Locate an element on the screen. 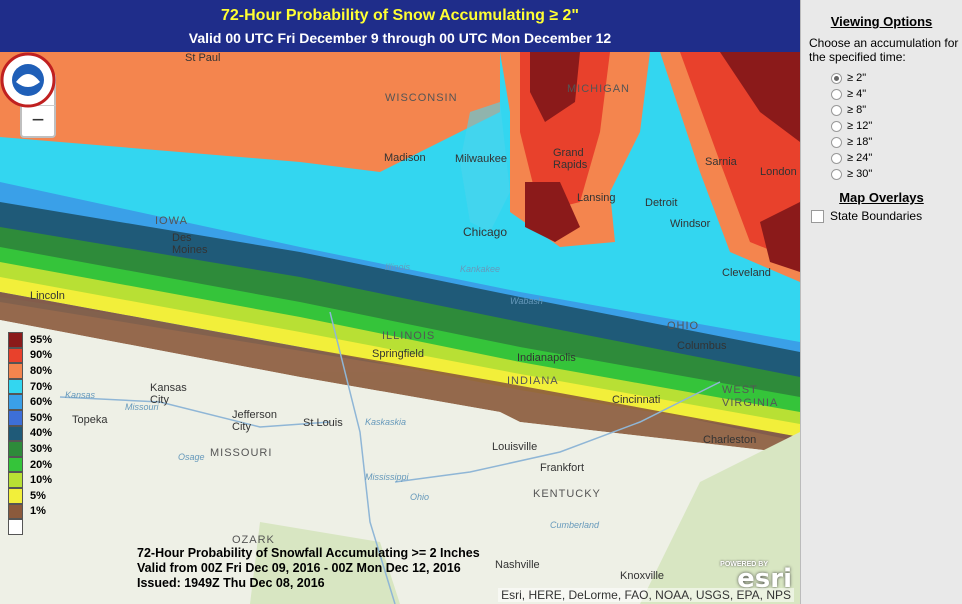  state-label: WISCONSIN is located at coordinates (421, 98).